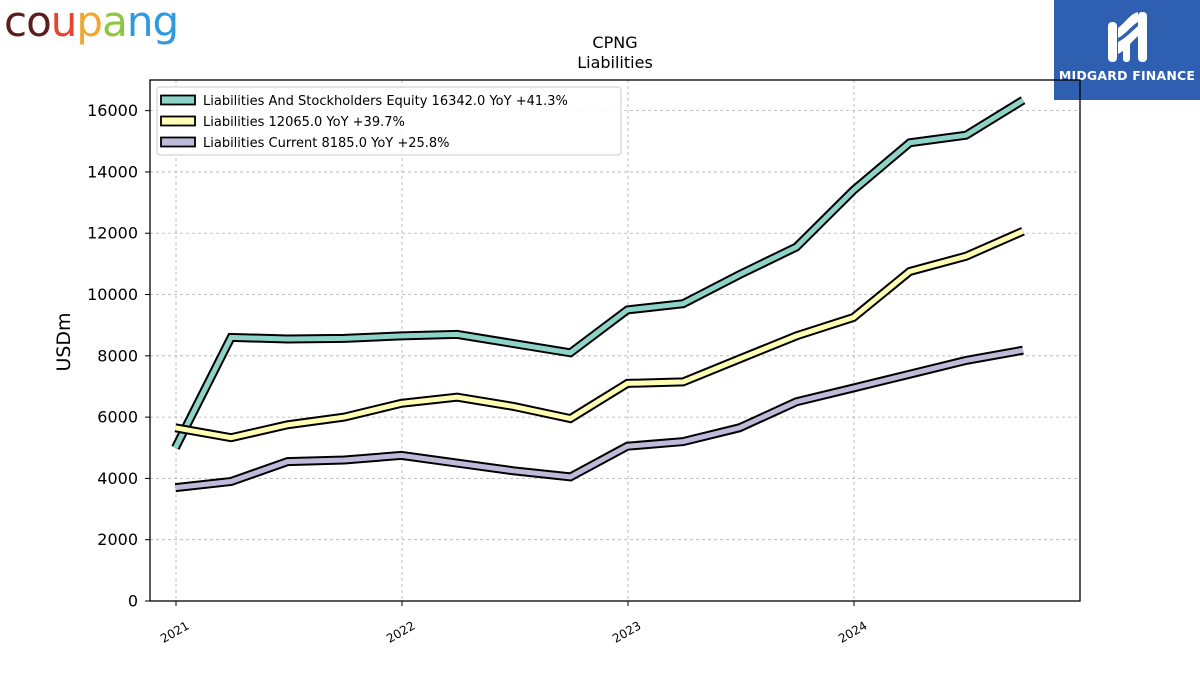 The height and width of the screenshot is (675, 1200). I want to click on legend-box, so click(389, 121).